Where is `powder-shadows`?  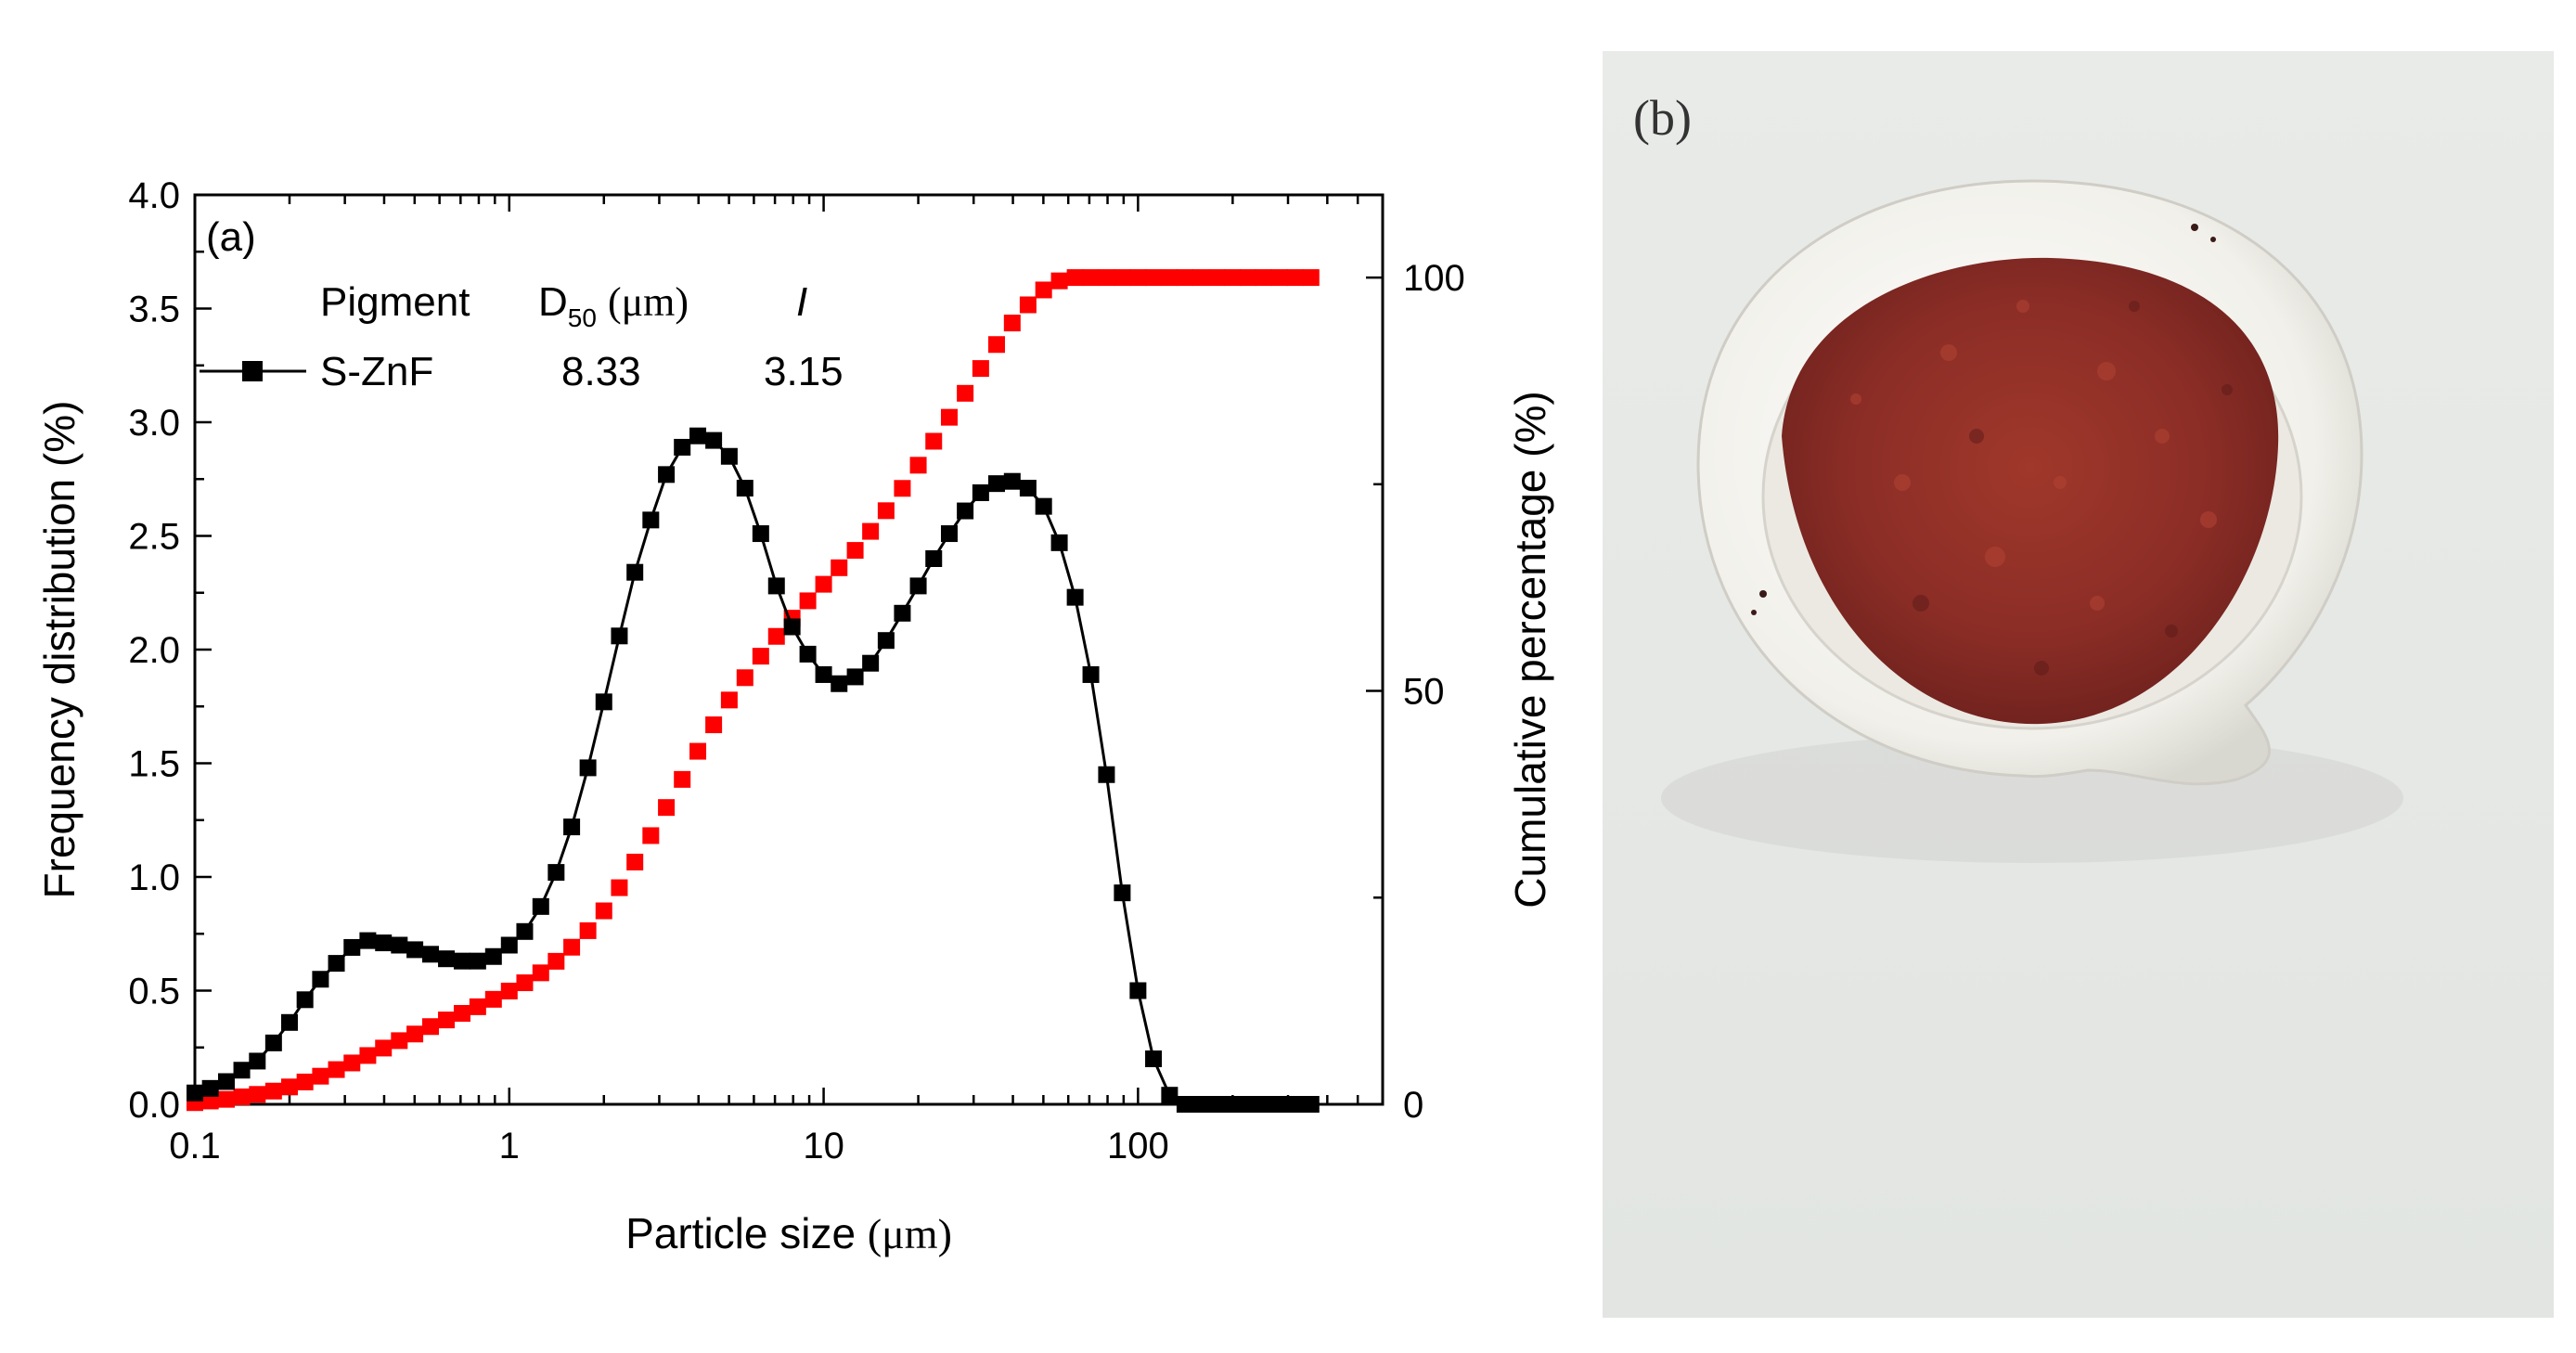
powder-shadows is located at coordinates (2073, 488).